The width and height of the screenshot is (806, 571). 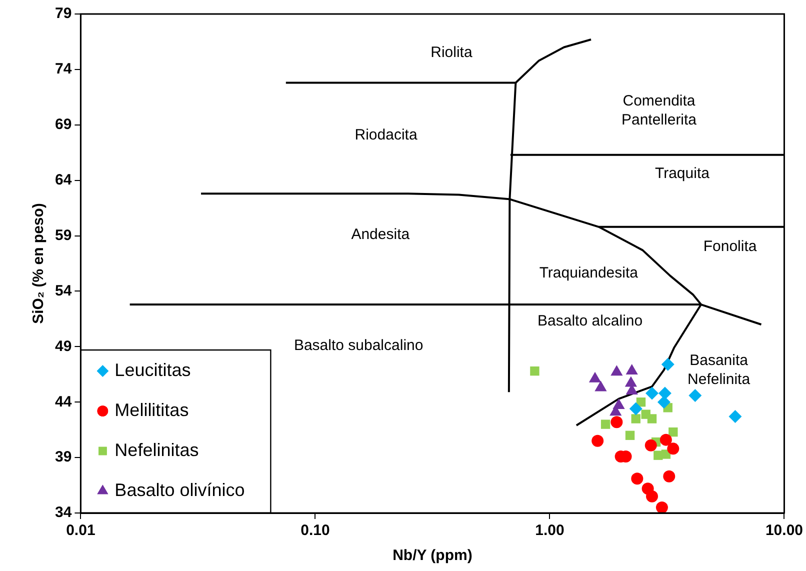 I want to click on annotation: Riodacita, so click(x=386, y=135).